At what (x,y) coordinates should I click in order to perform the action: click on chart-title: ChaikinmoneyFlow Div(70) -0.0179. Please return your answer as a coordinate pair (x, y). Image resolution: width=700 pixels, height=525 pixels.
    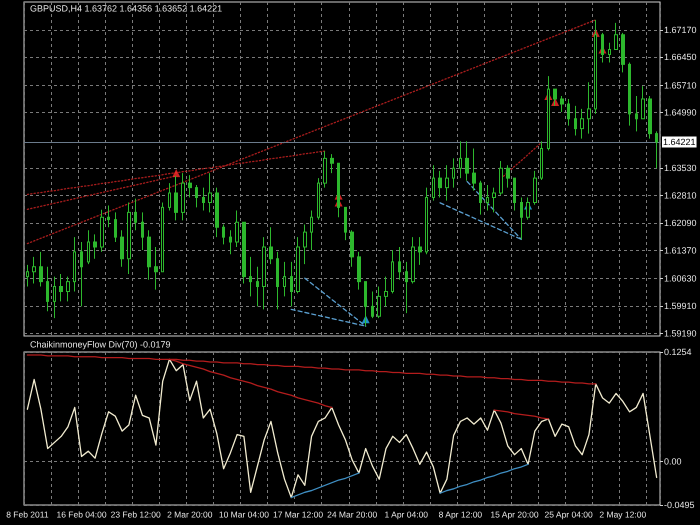
    Looking at the image, I should click on (100, 345).